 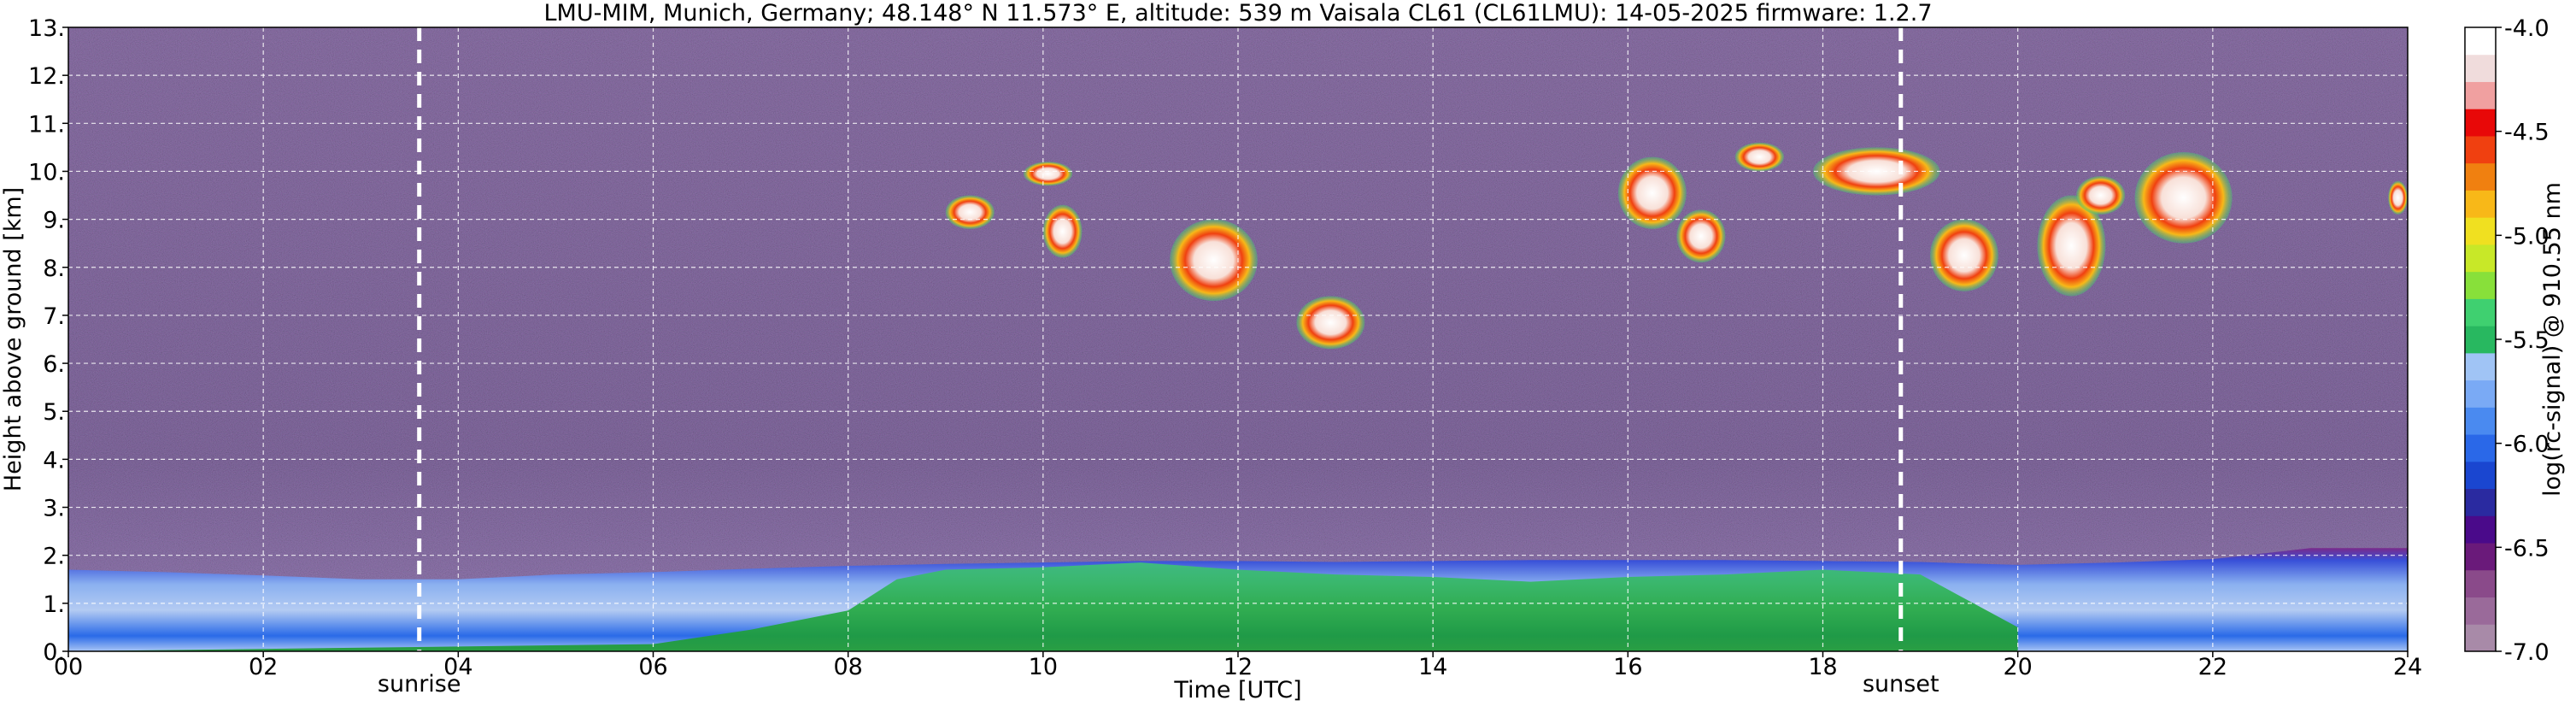 I want to click on x-tick-label: 10, so click(x=1043, y=667).